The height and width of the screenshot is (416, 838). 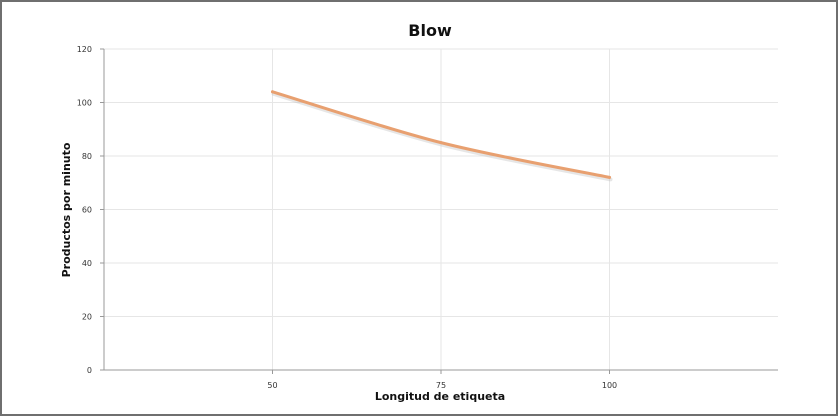 I want to click on series-line-shadow, so click(x=442, y=136).